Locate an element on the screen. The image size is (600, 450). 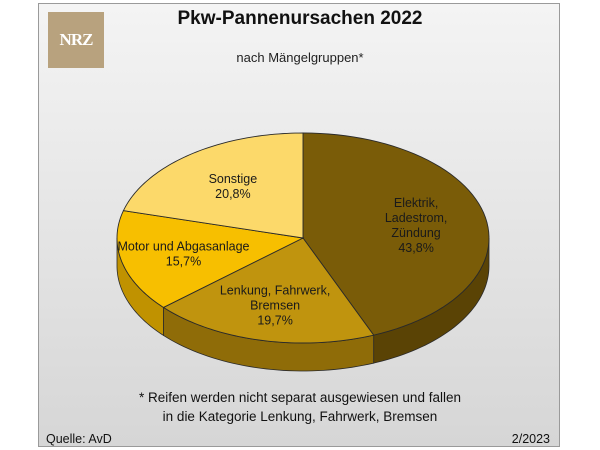
brand-logo: NRZ is located at coordinates (76, 40).